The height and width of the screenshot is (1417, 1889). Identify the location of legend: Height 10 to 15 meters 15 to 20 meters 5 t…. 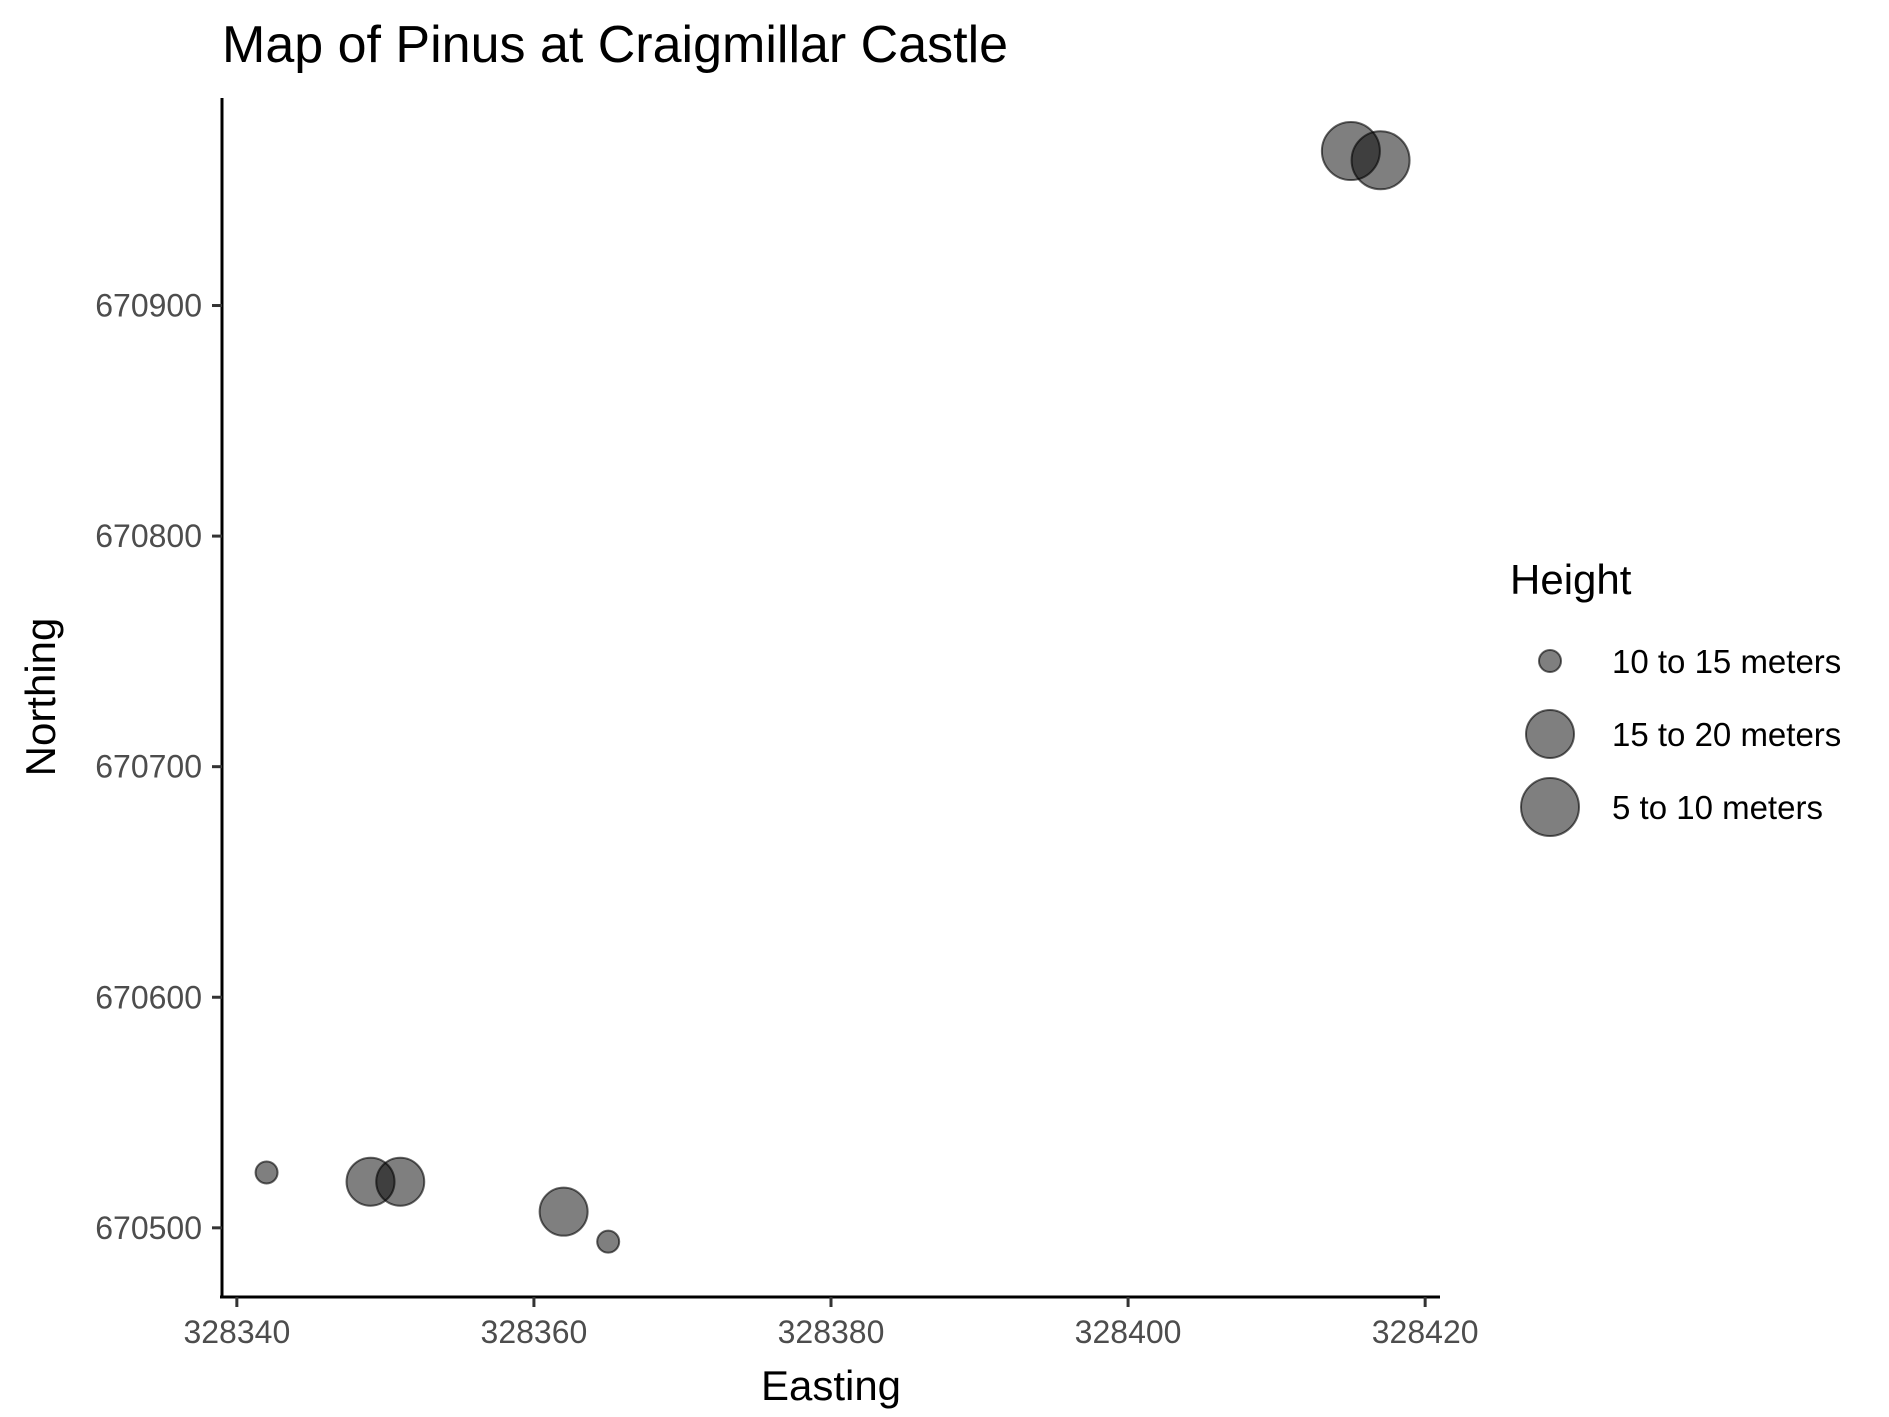
(1675, 696).